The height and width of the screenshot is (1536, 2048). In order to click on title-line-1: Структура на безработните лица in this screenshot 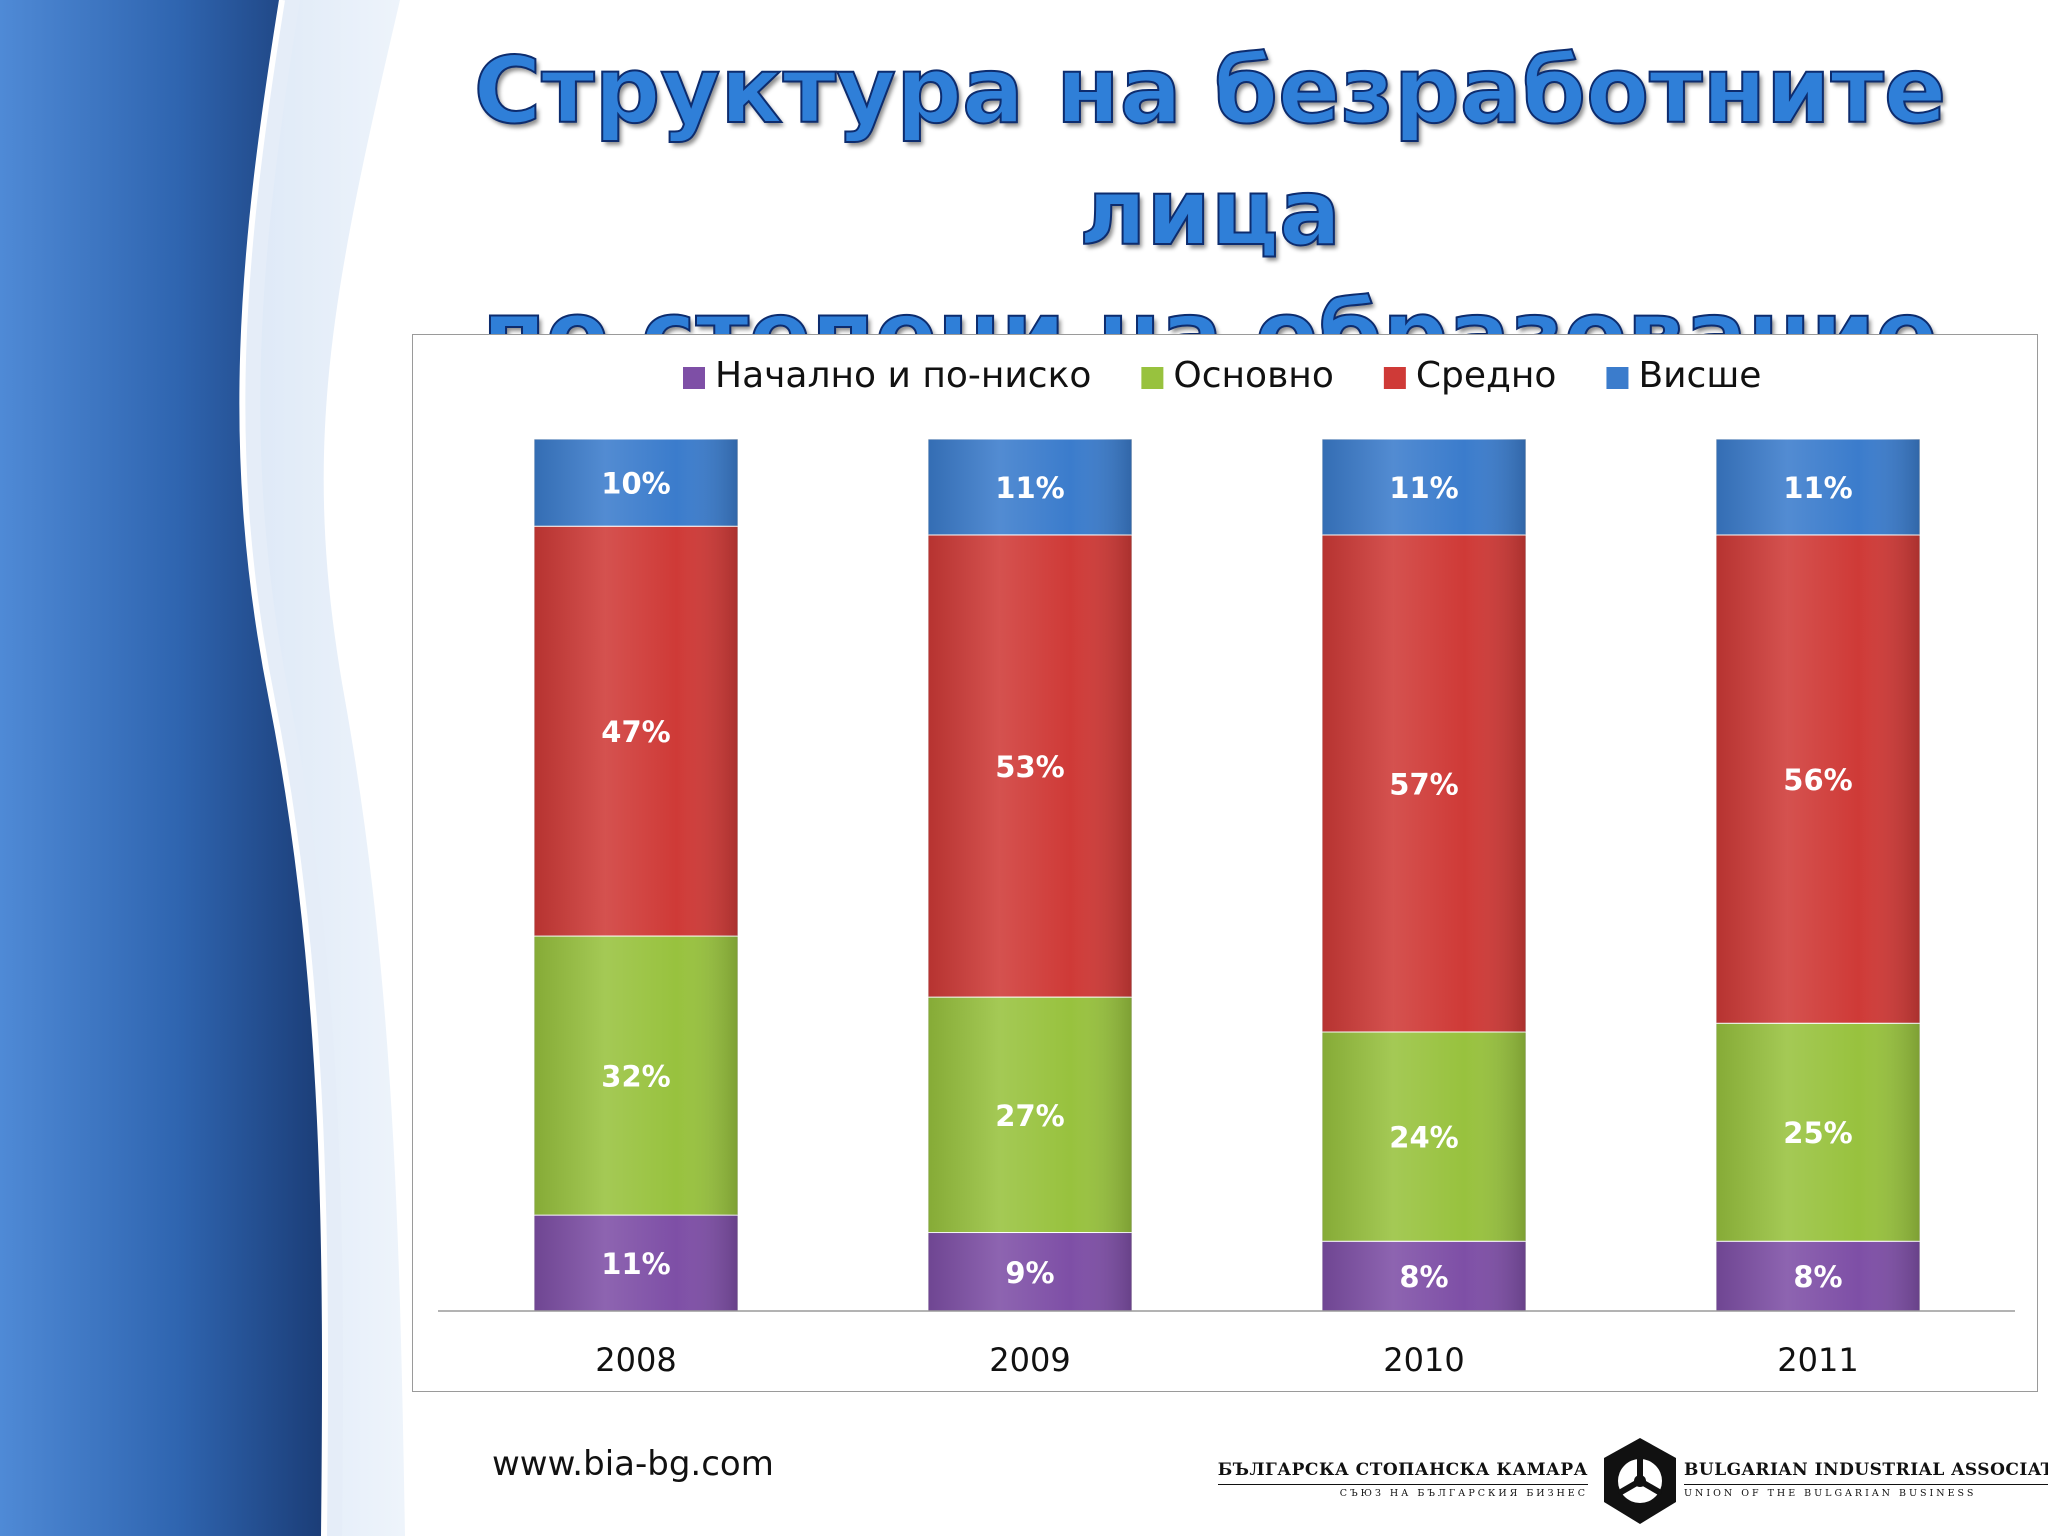, I will do `click(1210, 151)`.